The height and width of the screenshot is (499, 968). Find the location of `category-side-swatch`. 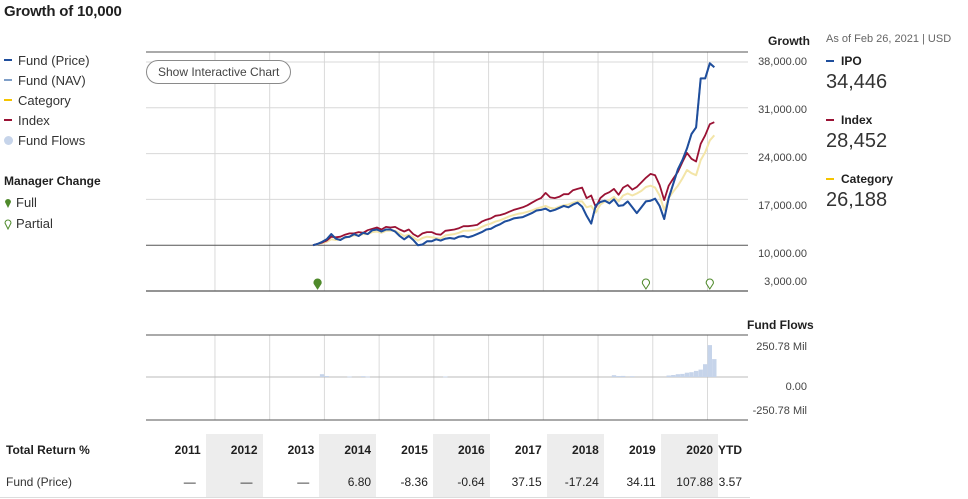

category-side-swatch is located at coordinates (830, 179).